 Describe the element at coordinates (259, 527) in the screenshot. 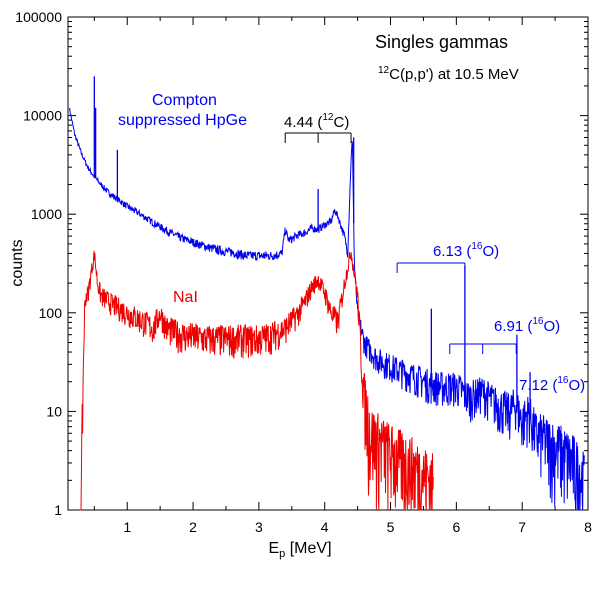

I see `x-tick-label: 3` at that location.